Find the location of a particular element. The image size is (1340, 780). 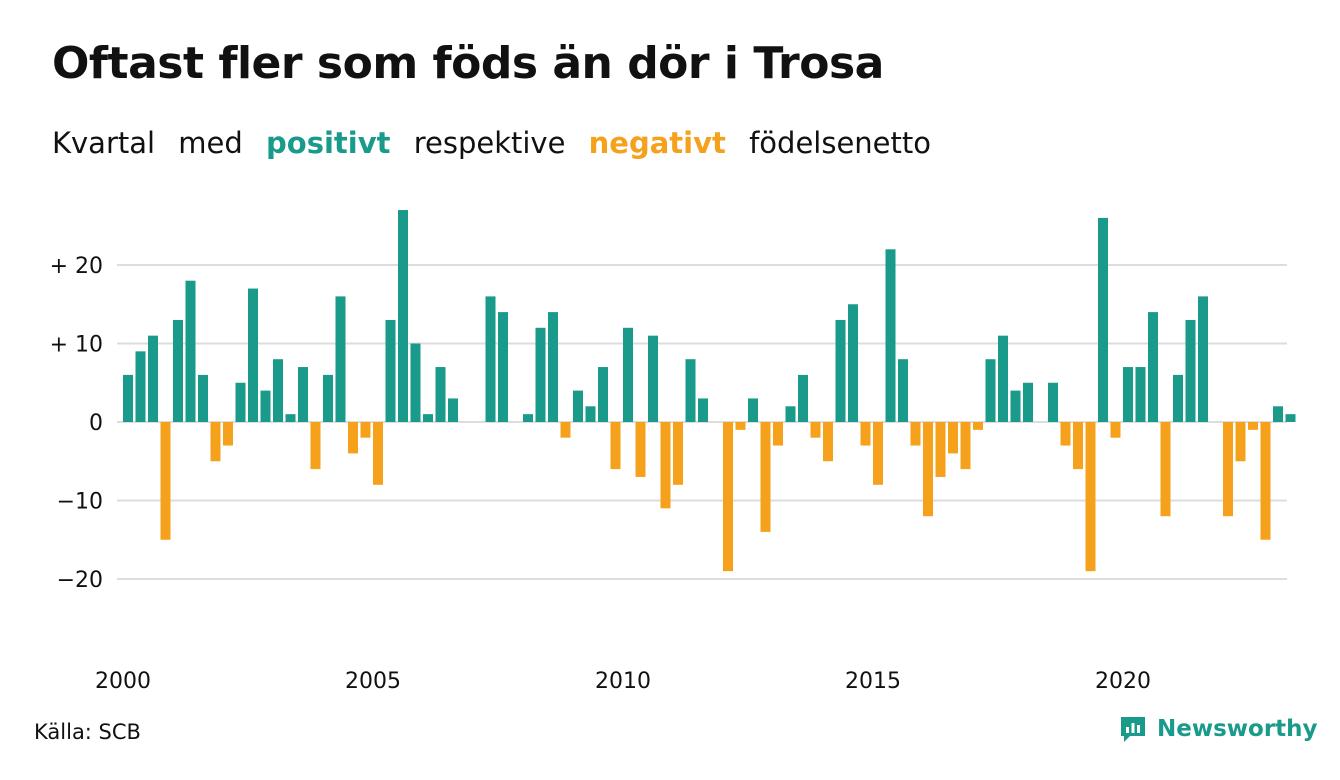

newsworthy-logo-icon is located at coordinates (1133, 729).